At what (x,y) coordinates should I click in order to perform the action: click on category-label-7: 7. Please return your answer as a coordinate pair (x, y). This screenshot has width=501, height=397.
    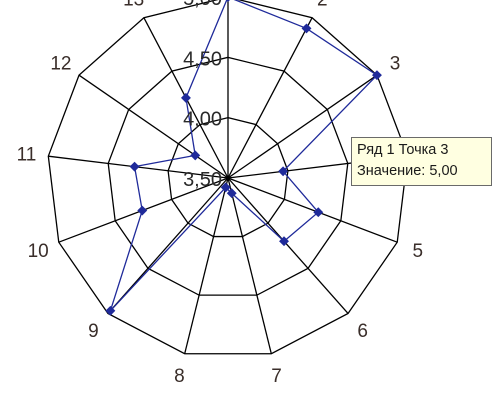
    Looking at the image, I should click on (276, 376).